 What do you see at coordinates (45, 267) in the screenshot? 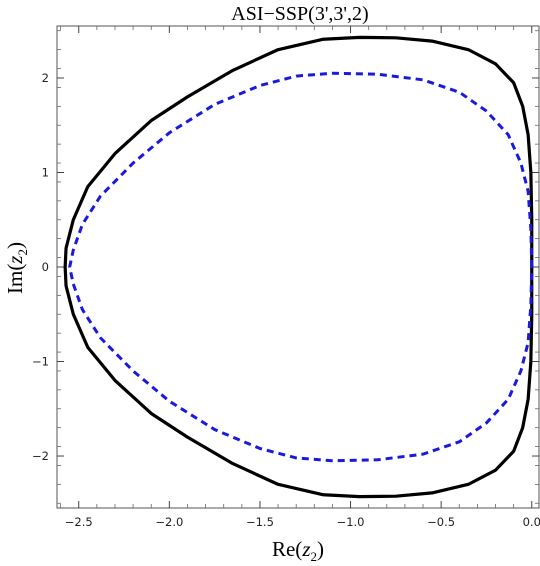
I see `y-tick-label: 0` at bounding box center [45, 267].